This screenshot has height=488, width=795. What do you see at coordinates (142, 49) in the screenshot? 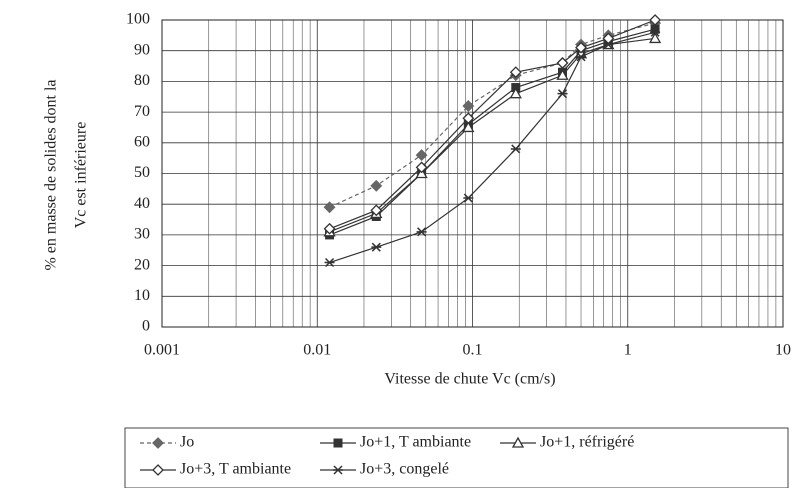
I see `y-tick-label: 90` at bounding box center [142, 49].